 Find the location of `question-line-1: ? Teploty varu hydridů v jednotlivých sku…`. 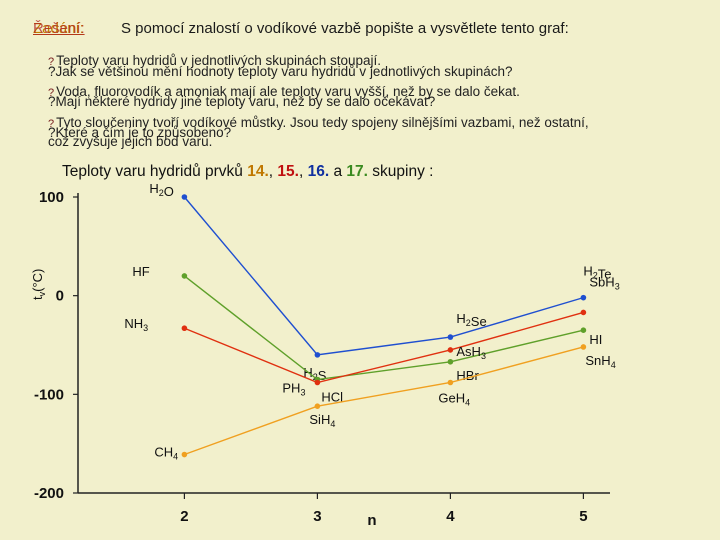

question-line-1: ? Teploty varu hydridů v jednotlivých sku… is located at coordinates (214, 60).